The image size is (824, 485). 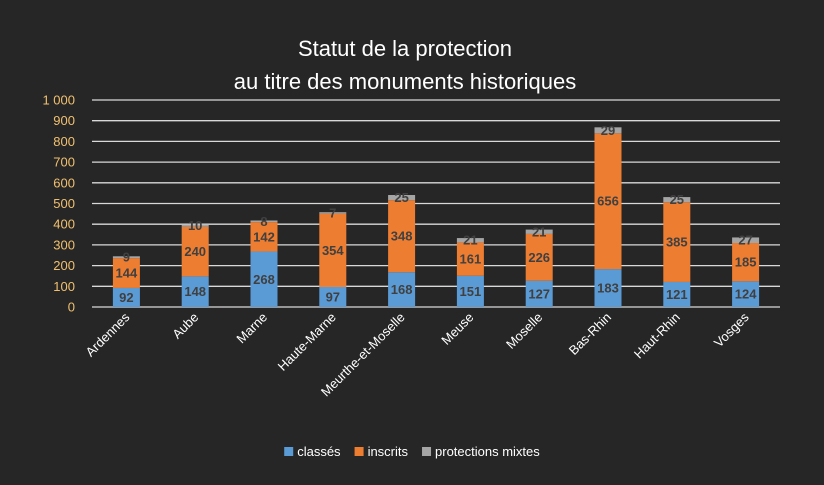 I want to click on data-label: 121, so click(x=677, y=294).